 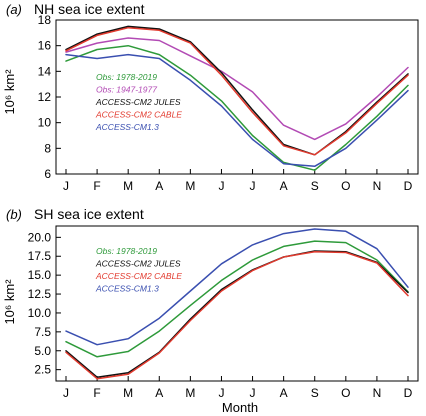 I want to click on nh-y-tick-label: 6, so click(x=47, y=174).